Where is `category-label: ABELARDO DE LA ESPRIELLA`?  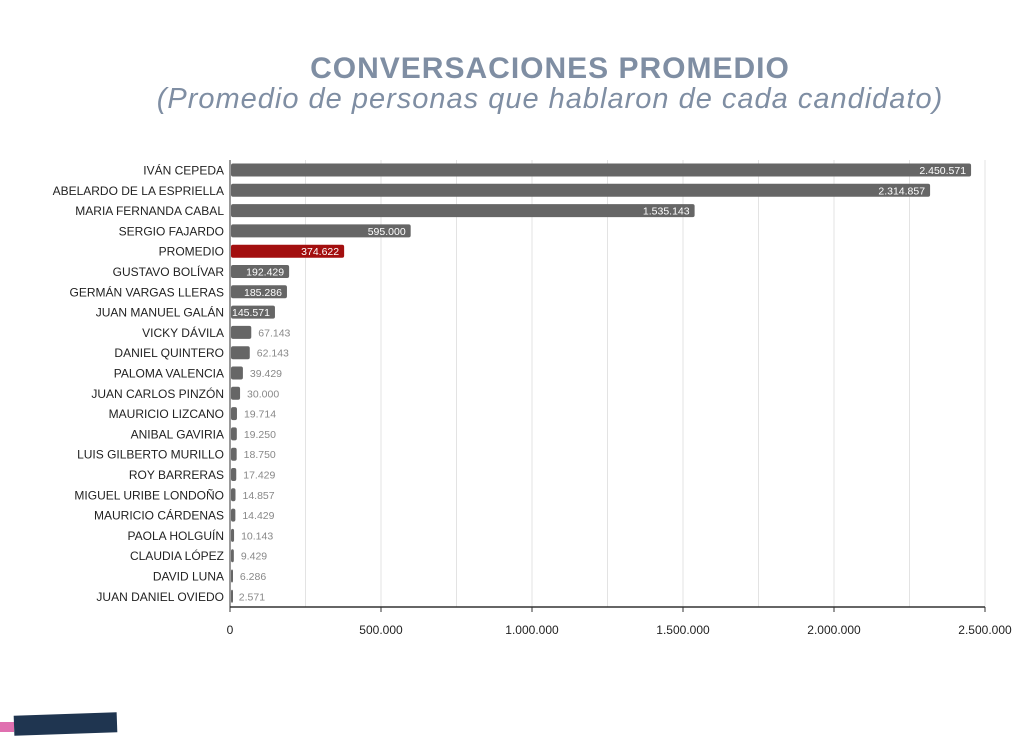
category-label: ABELARDO DE LA ESPRIELLA is located at coordinates (138, 191).